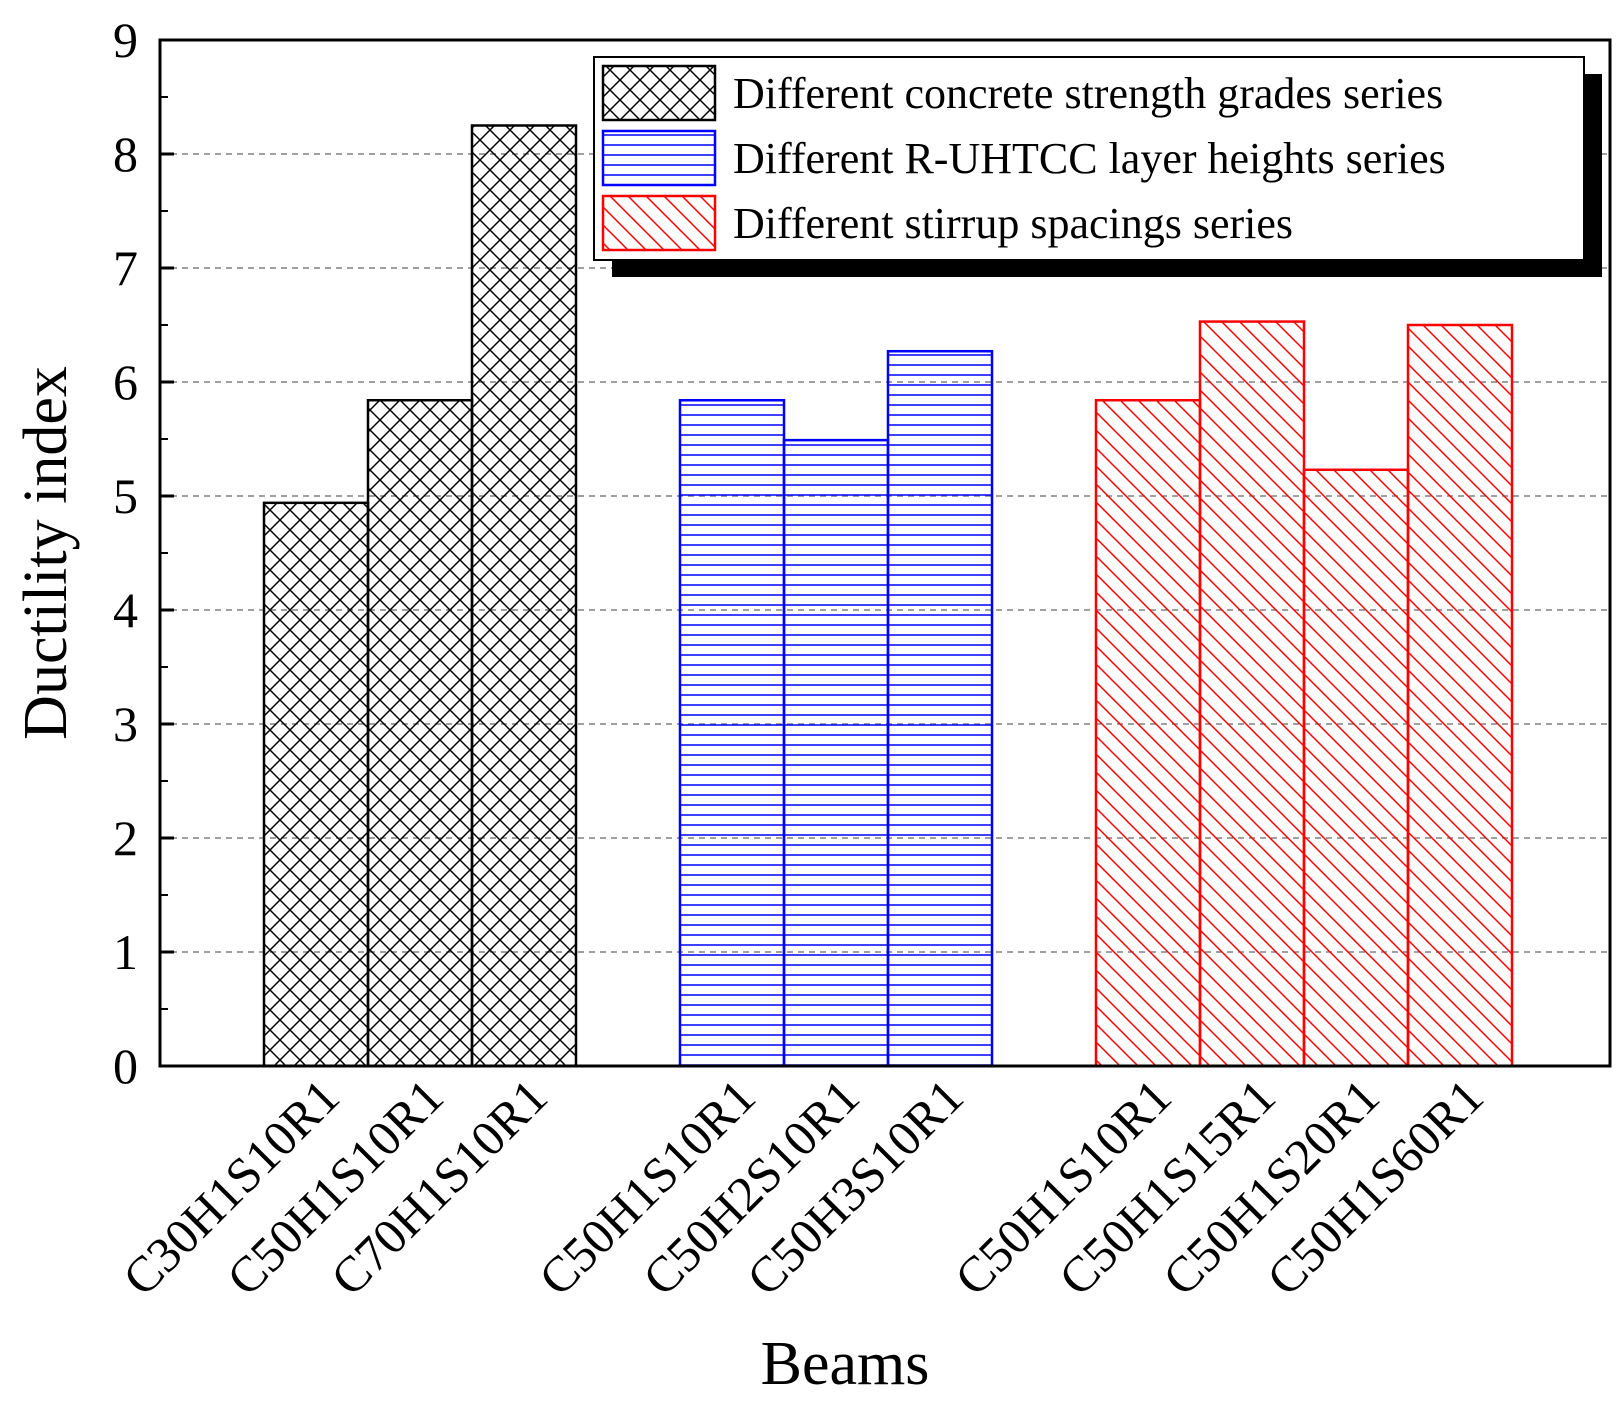 This screenshot has height=1404, width=1619. Describe the element at coordinates (125, 838) in the screenshot. I see `y-tick-label: 2` at that location.